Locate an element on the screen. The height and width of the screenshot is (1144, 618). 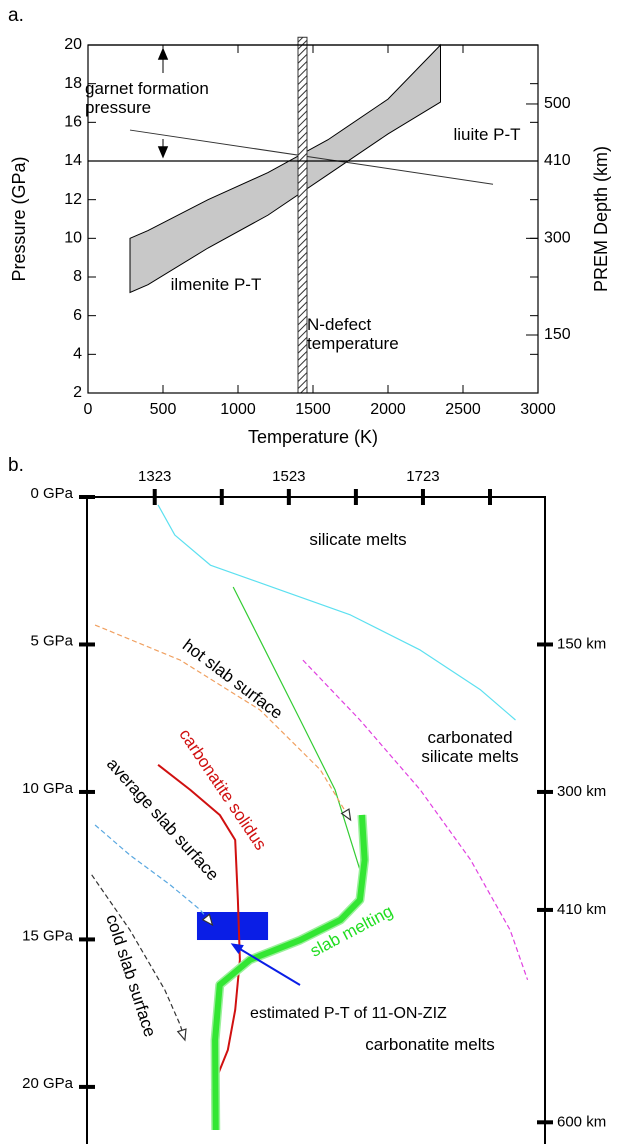
region-label-box: silicate melts is located at coordinates (358, 539).